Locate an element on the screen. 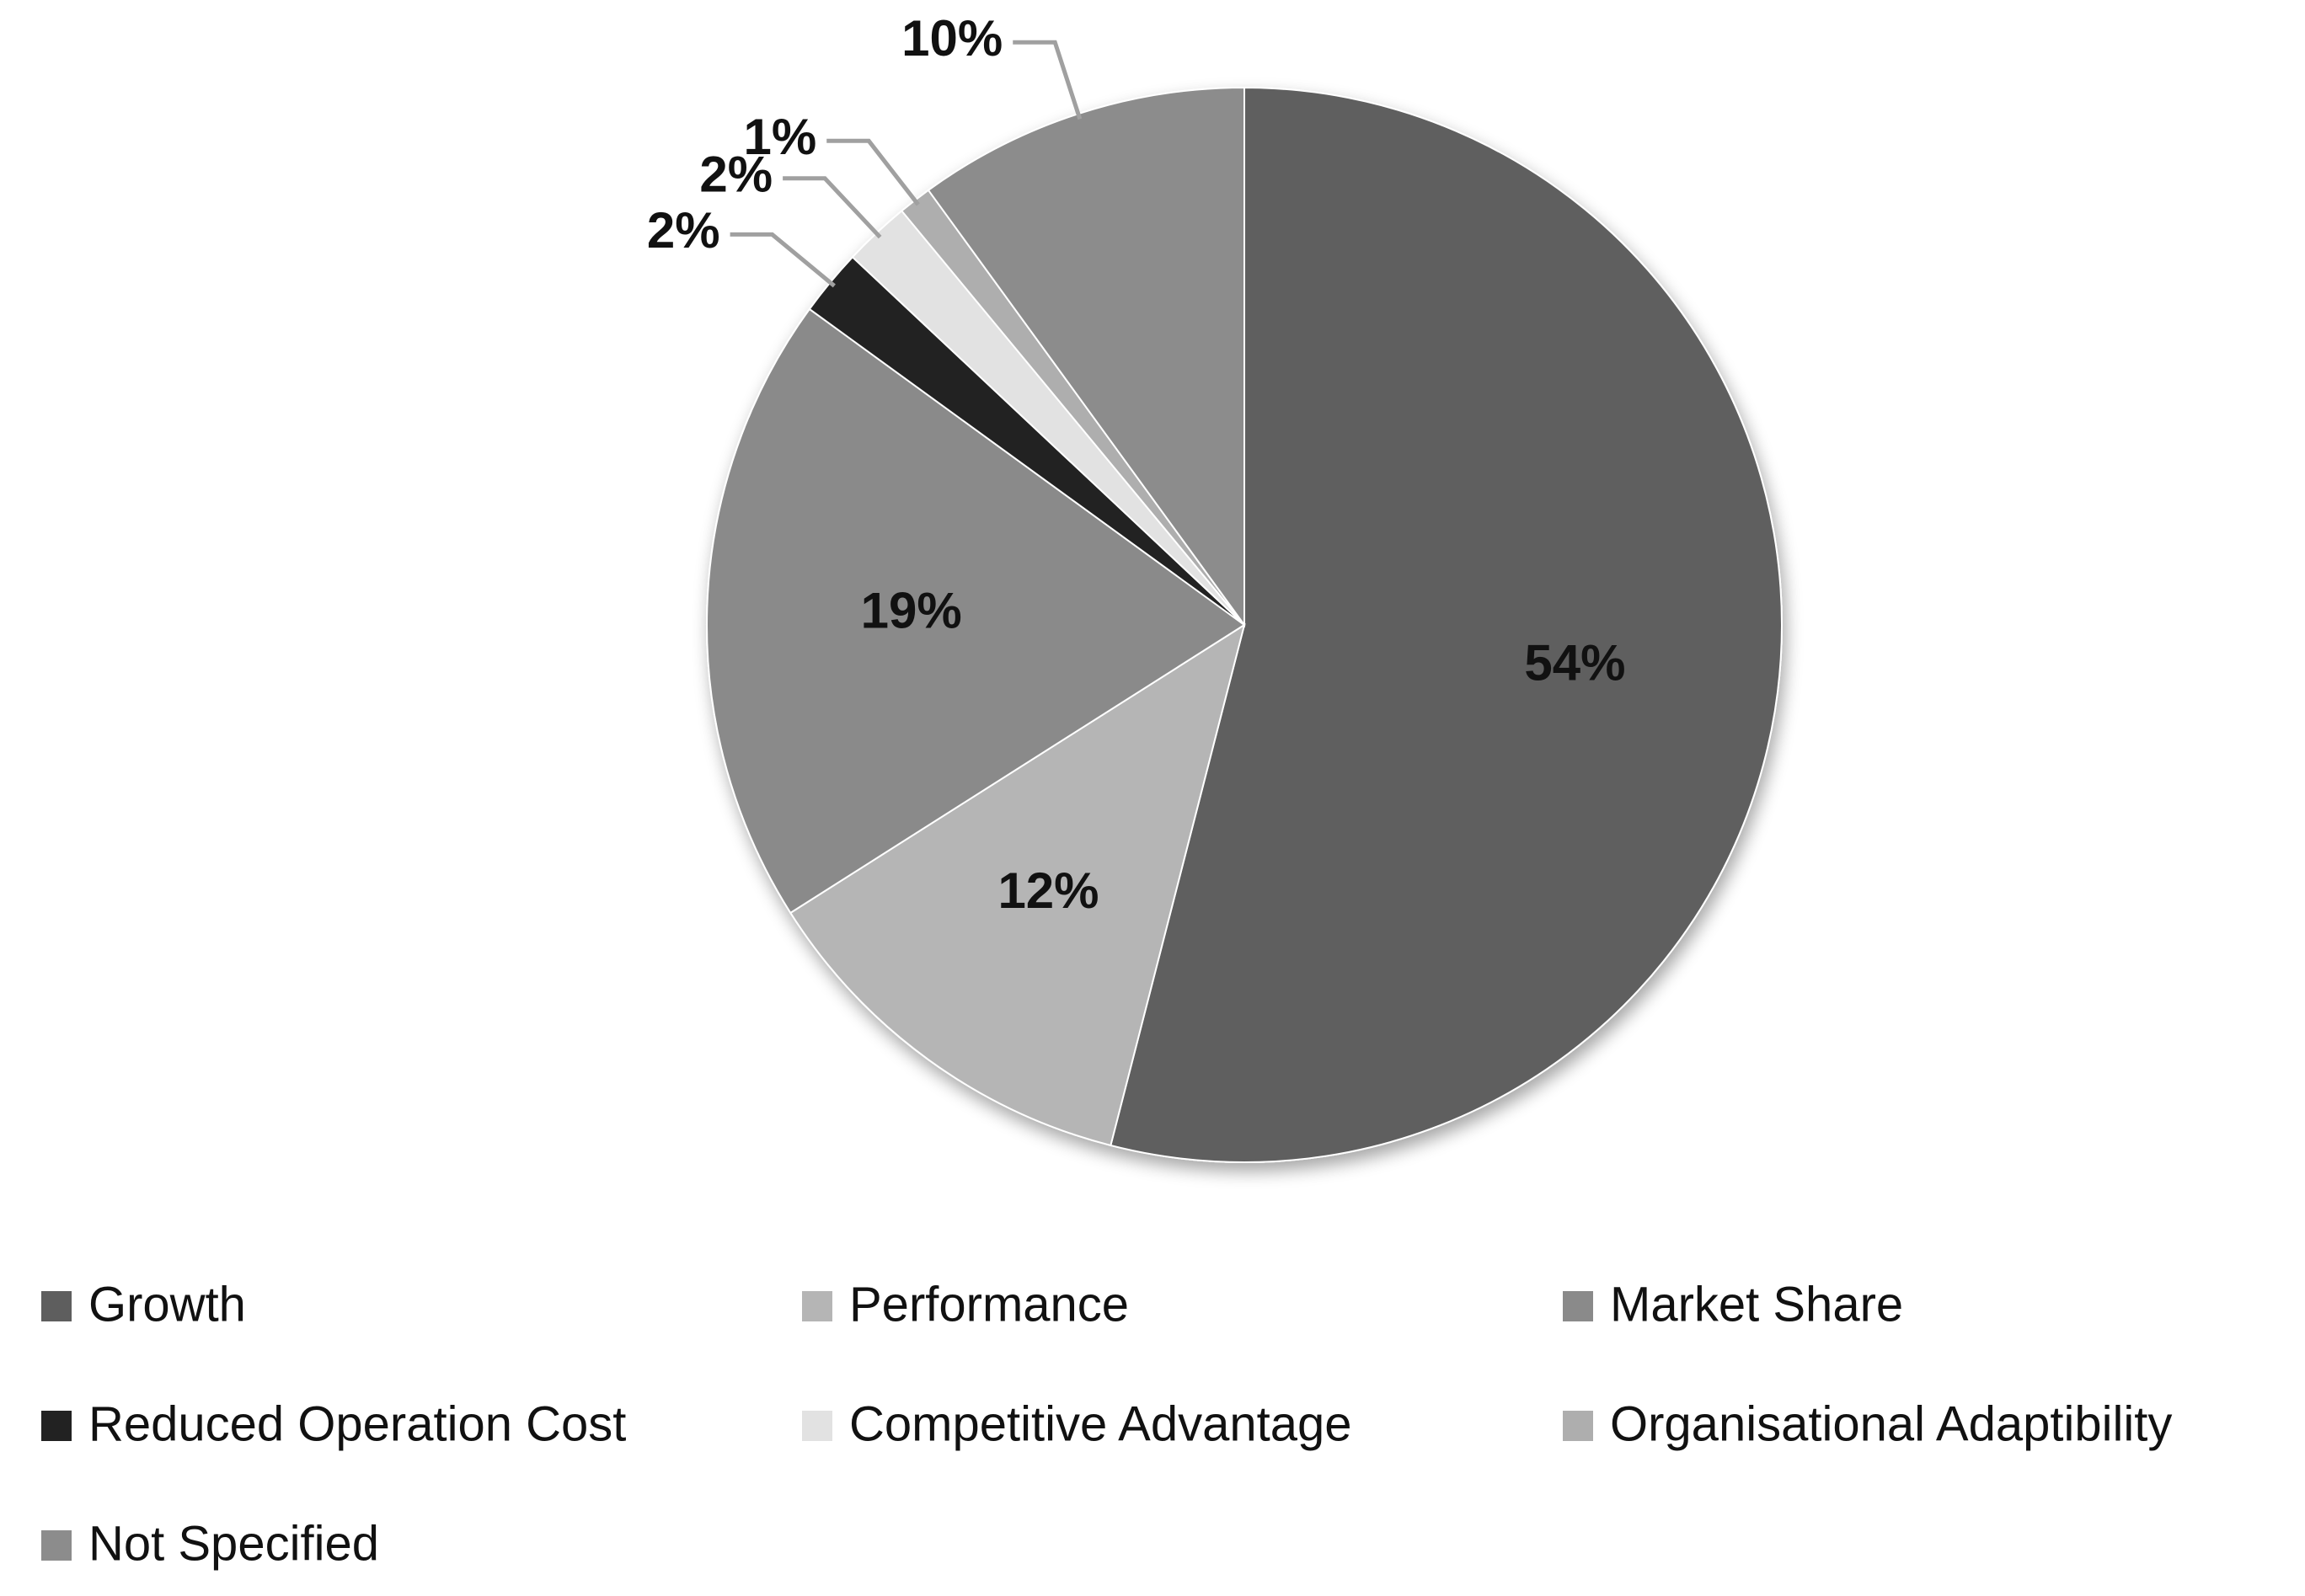  legend-label: Competitive Advantage is located at coordinates (1100, 1423).